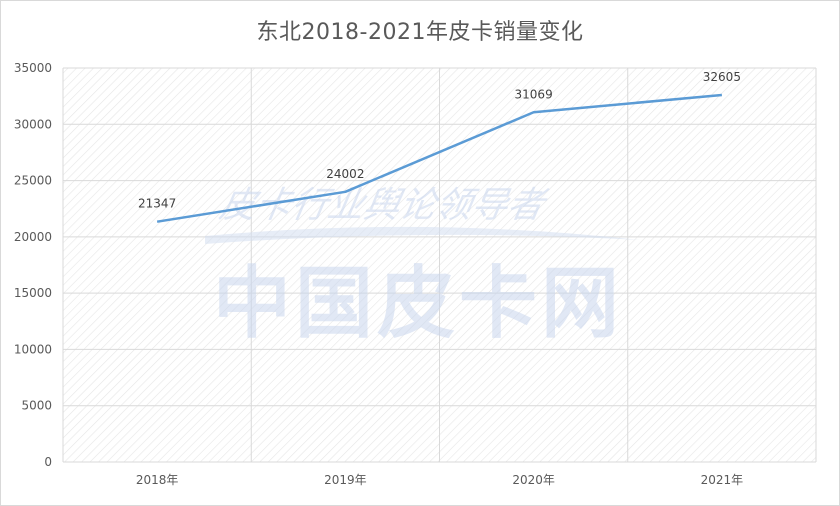  What do you see at coordinates (33, 181) in the screenshot?
I see `y-tick-label: 25000` at bounding box center [33, 181].